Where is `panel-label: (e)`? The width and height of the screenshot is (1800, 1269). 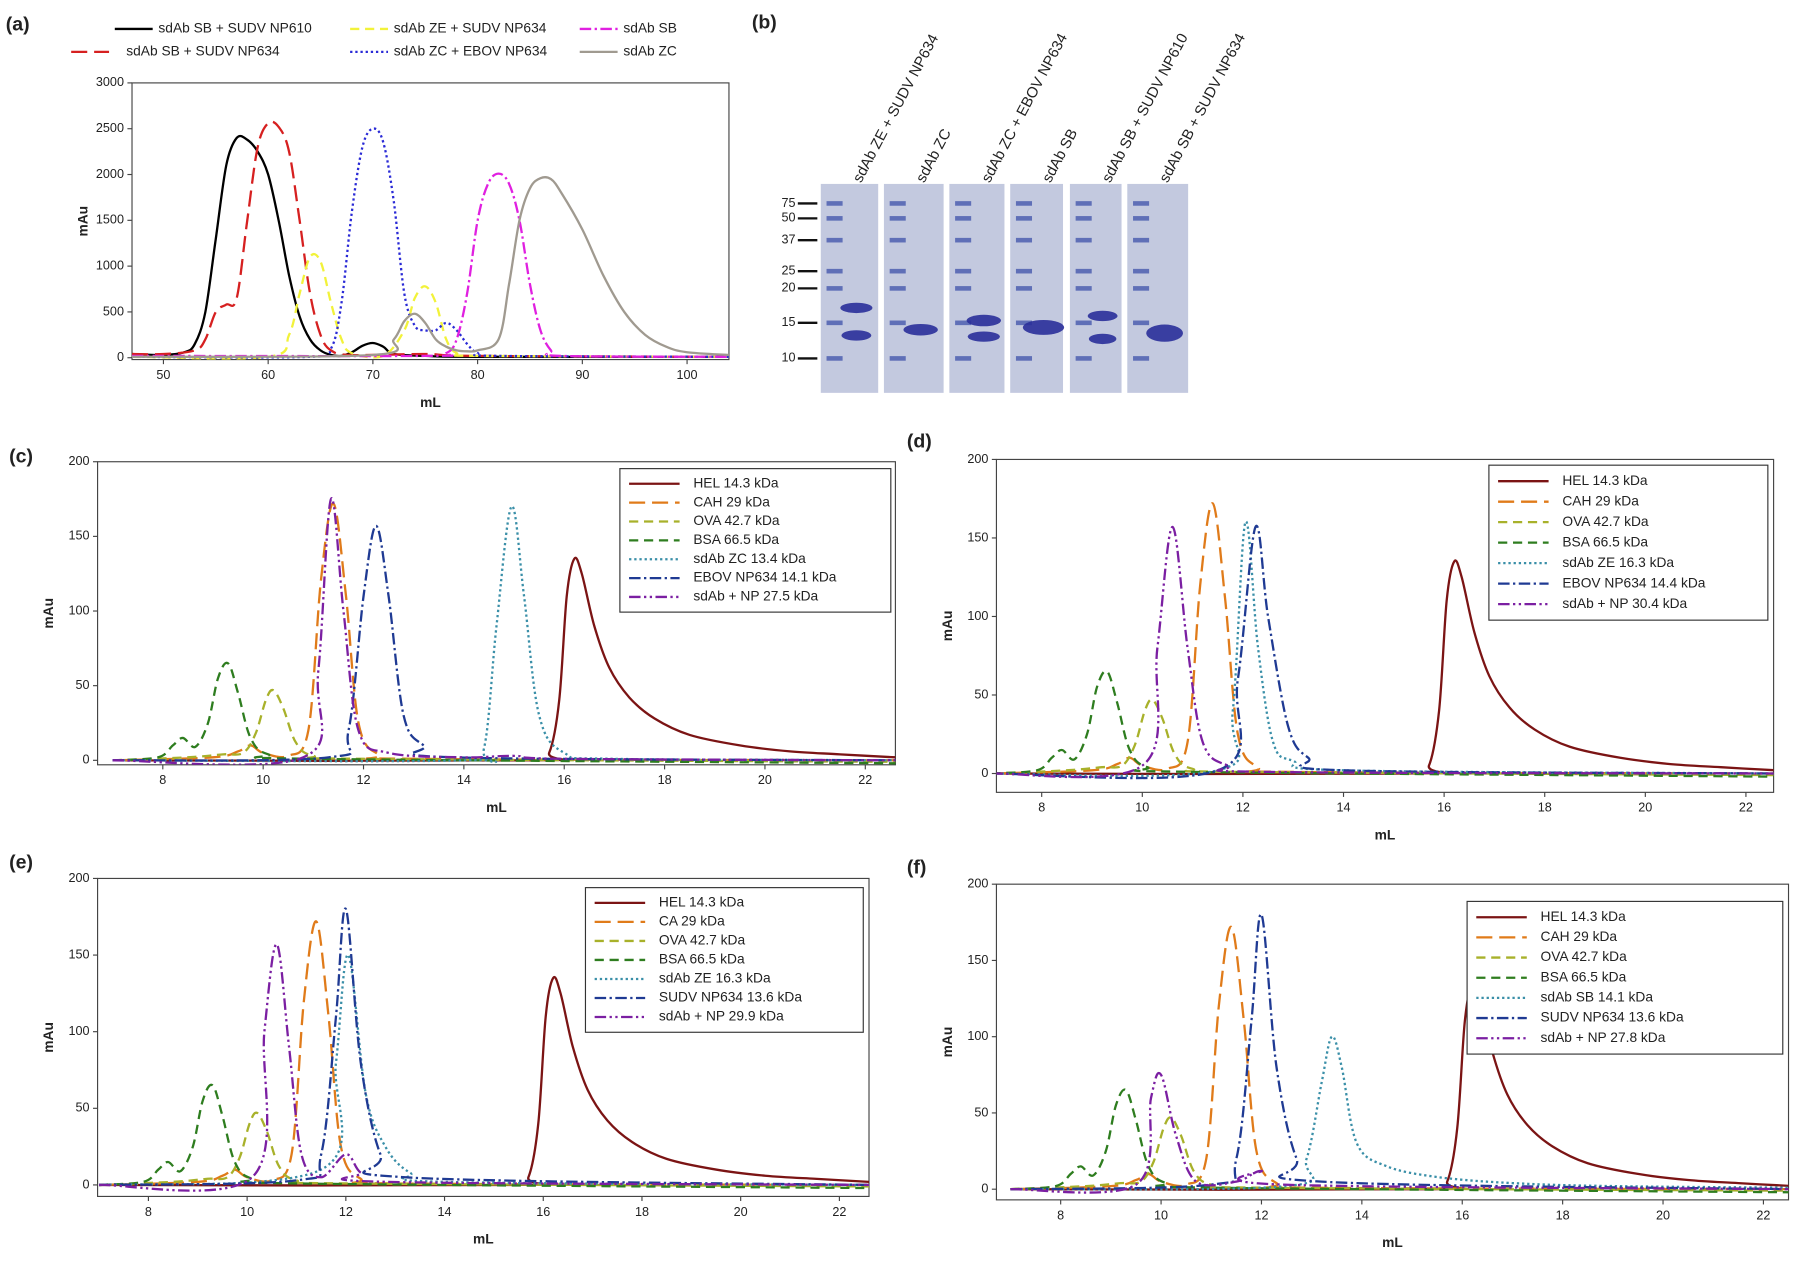
panel-label: (e) is located at coordinates (21, 863).